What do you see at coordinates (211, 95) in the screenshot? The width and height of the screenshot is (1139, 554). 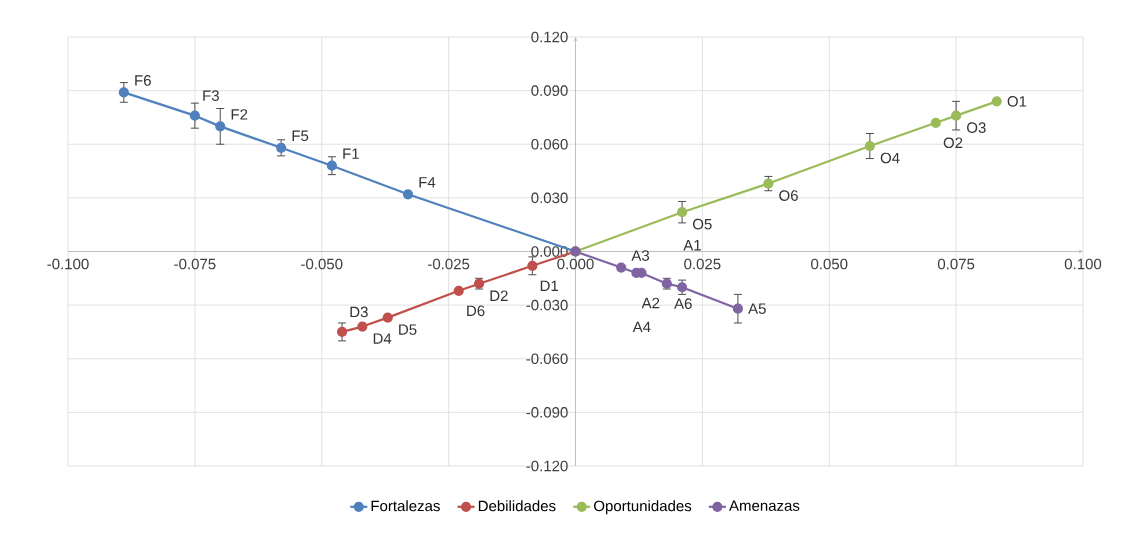 I see `data-label: F3` at bounding box center [211, 95].